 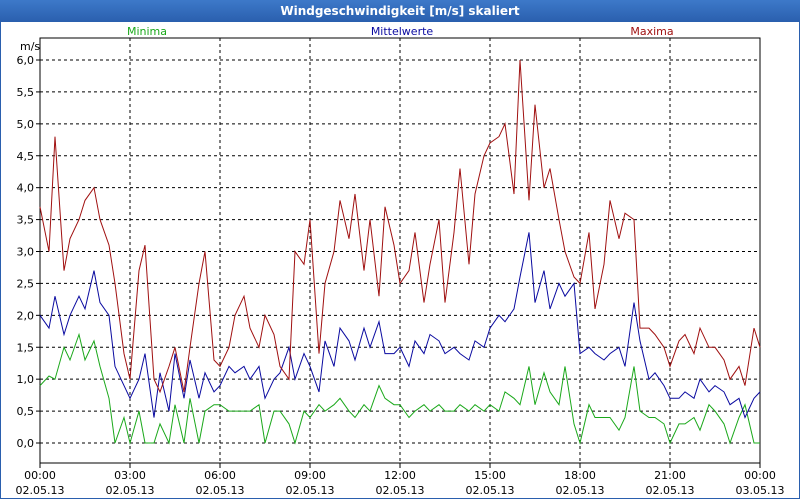 I want to click on y-tick-label: 2,5, so click(x=26, y=283).